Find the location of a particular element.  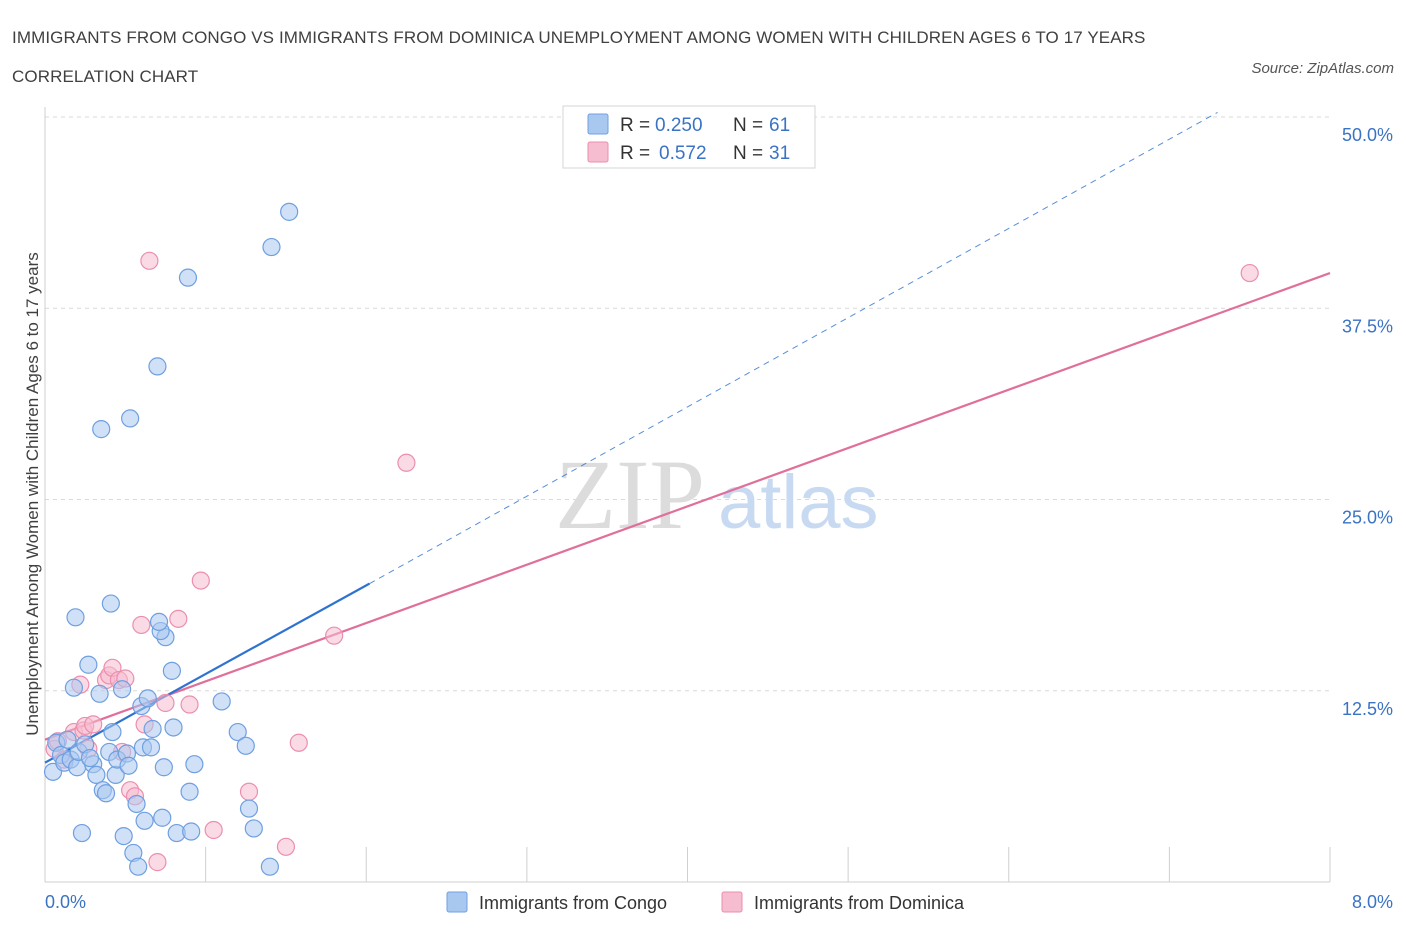

bottom-legend-label-congo: Immigrants from Congo is located at coordinates (573, 903).